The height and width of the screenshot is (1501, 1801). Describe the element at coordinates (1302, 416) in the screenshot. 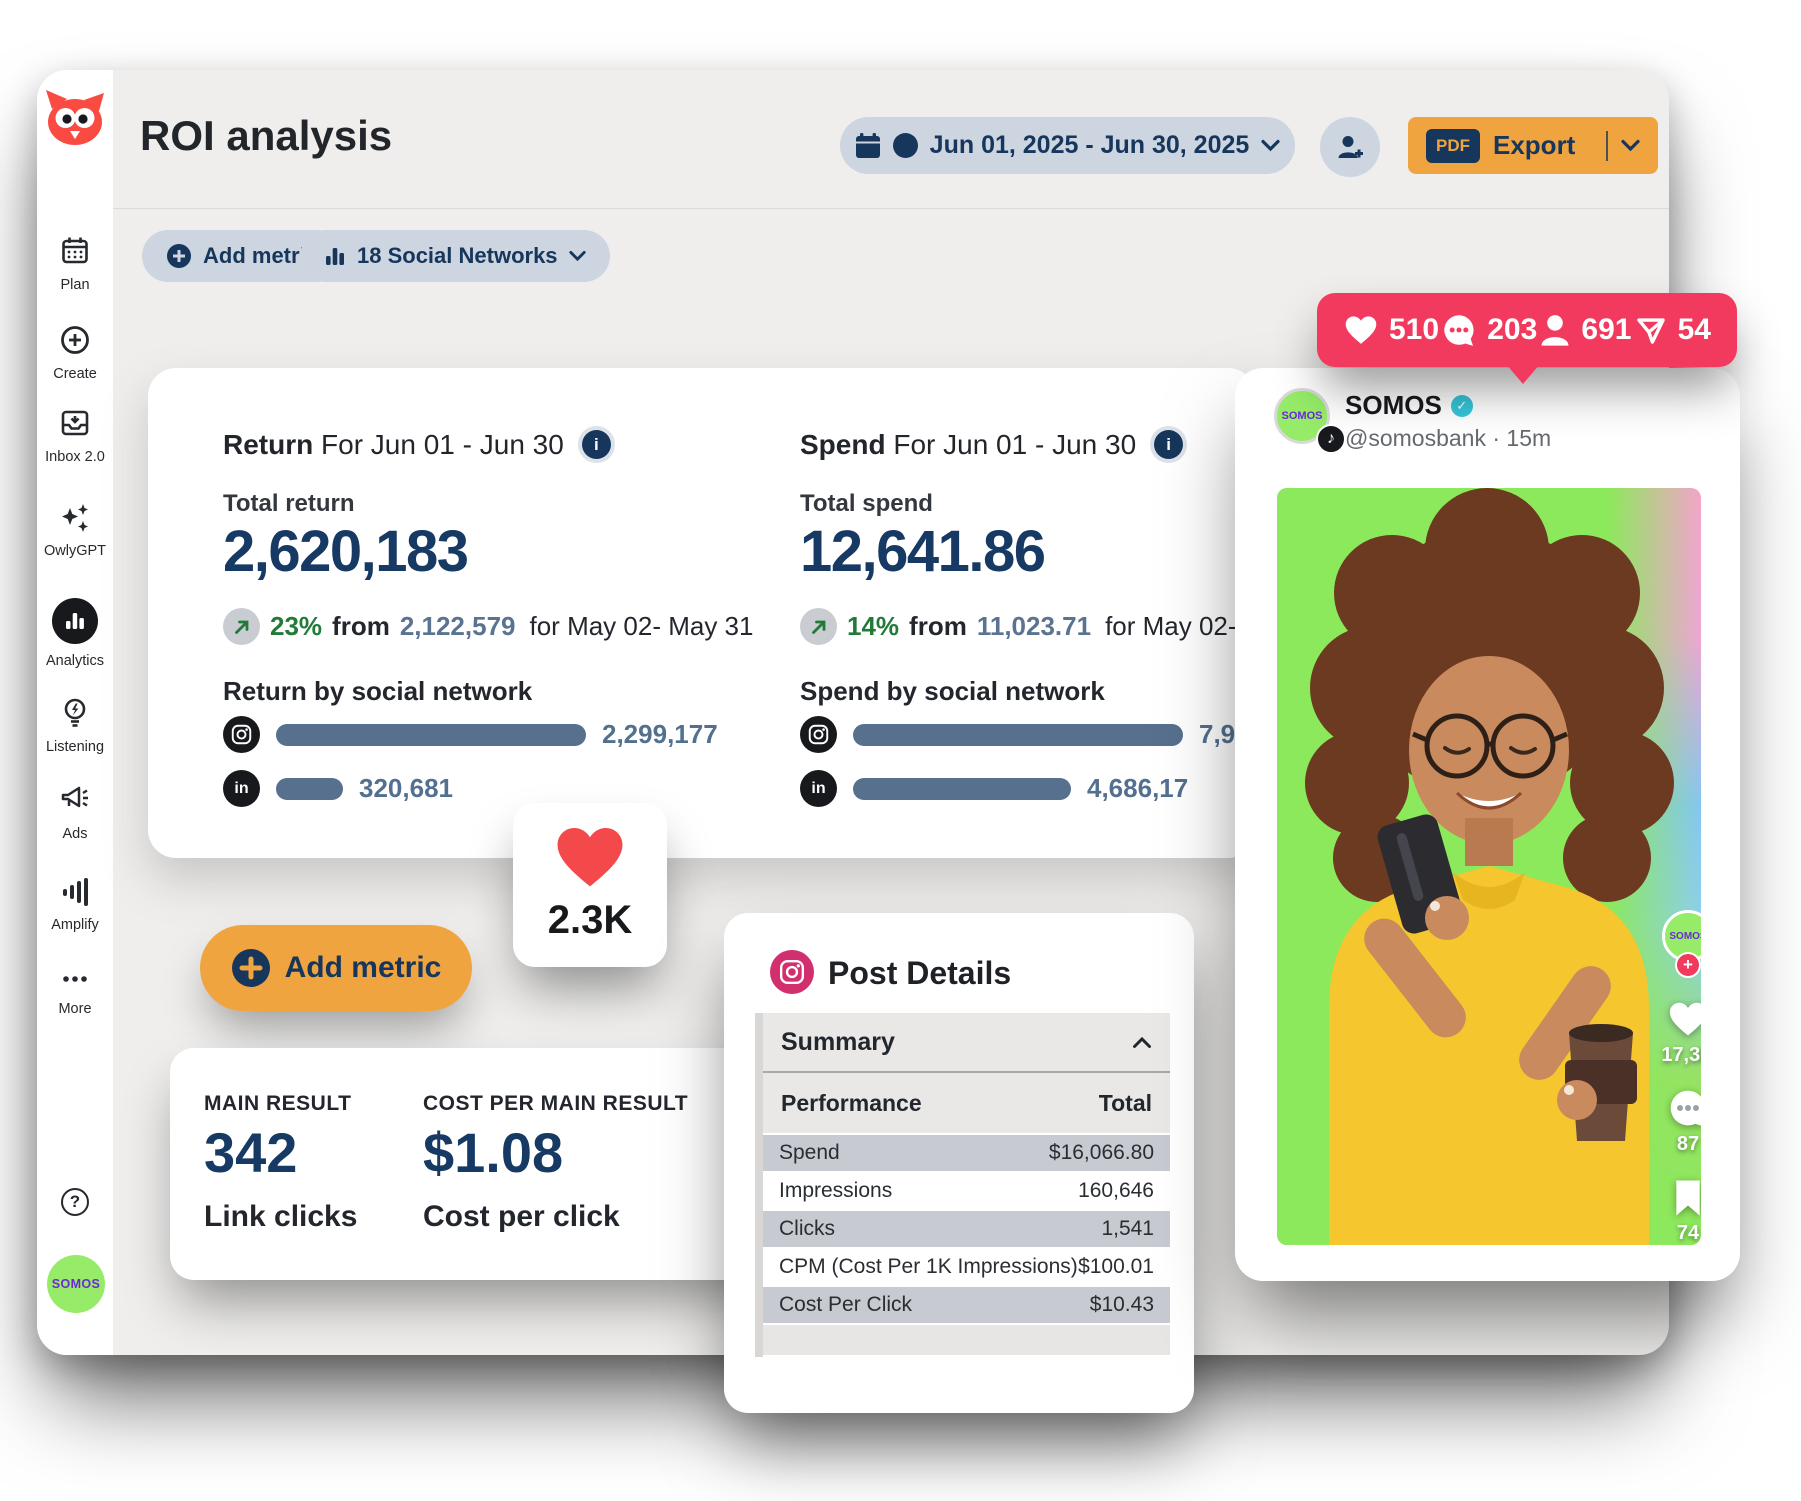

I see `post-avatar-label: SOMOS` at that location.